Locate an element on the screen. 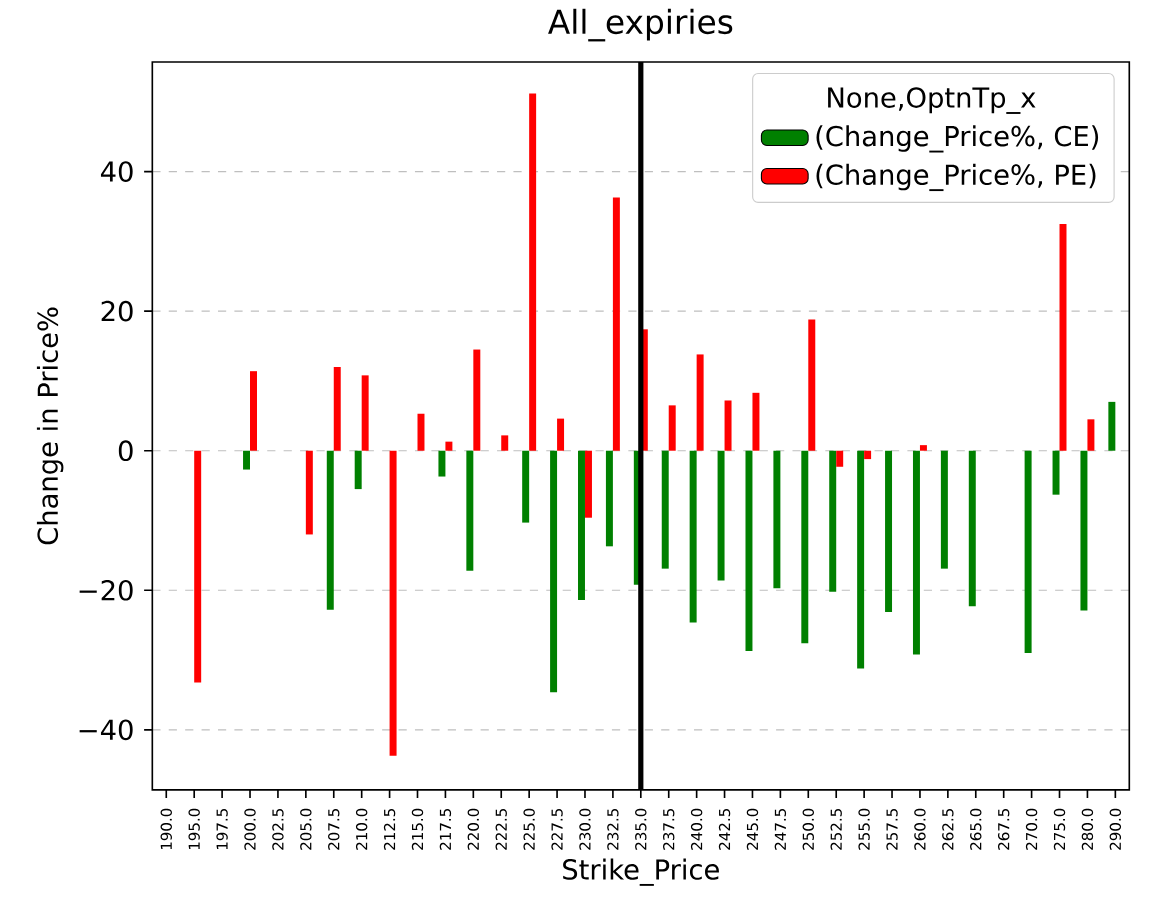 The height and width of the screenshot is (915, 1149). x-tick-label: 232.5 is located at coordinates (613, 829).